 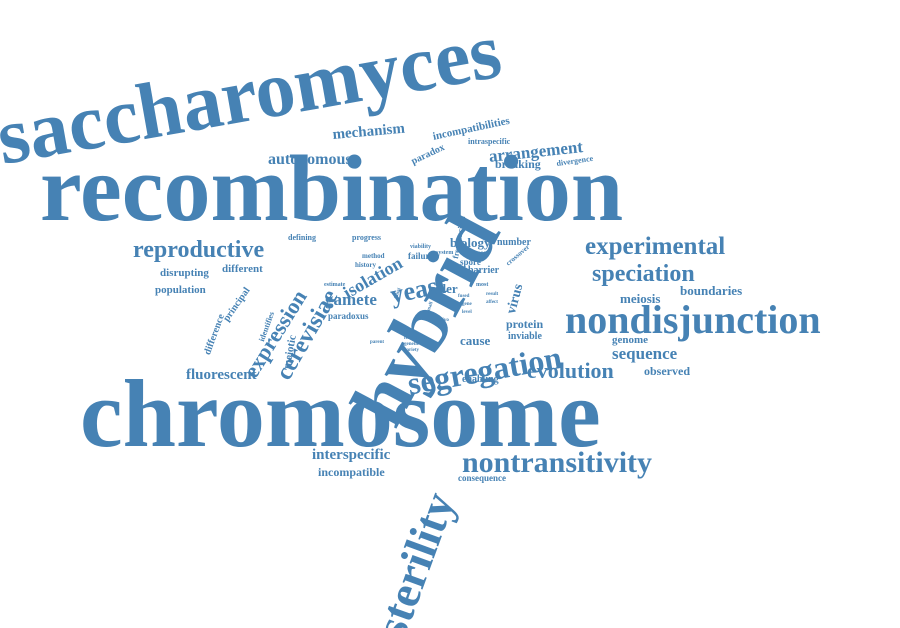 I want to click on word-number: number, so click(x=514, y=242).